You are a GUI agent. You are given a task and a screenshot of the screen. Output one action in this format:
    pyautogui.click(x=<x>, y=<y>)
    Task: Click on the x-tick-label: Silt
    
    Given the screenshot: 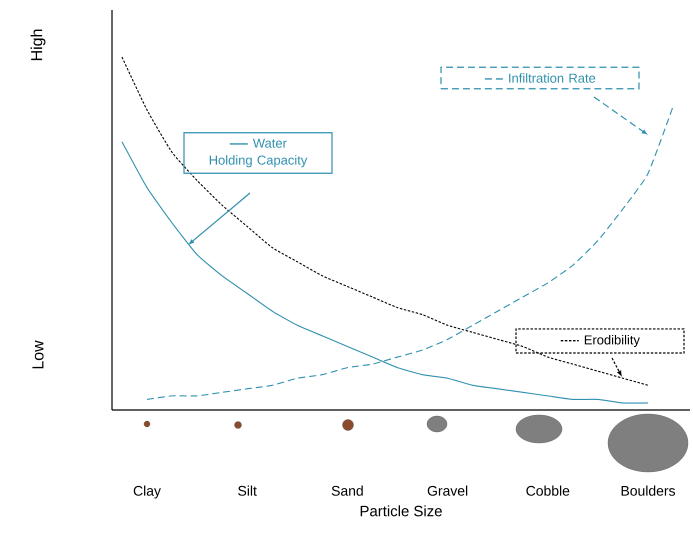 What is the action you would take?
    pyautogui.click(x=247, y=491)
    